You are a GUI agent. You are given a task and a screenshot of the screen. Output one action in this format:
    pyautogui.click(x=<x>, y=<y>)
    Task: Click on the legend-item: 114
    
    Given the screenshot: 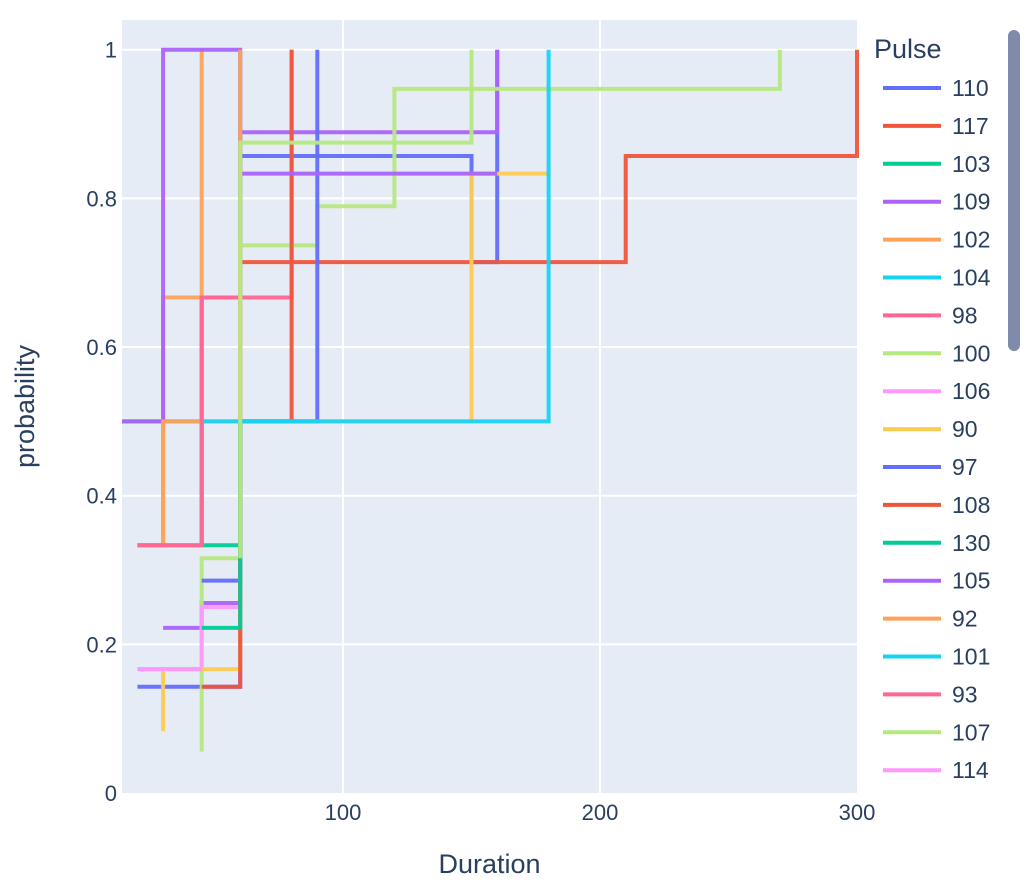 What is the action you would take?
    pyautogui.click(x=936, y=770)
    